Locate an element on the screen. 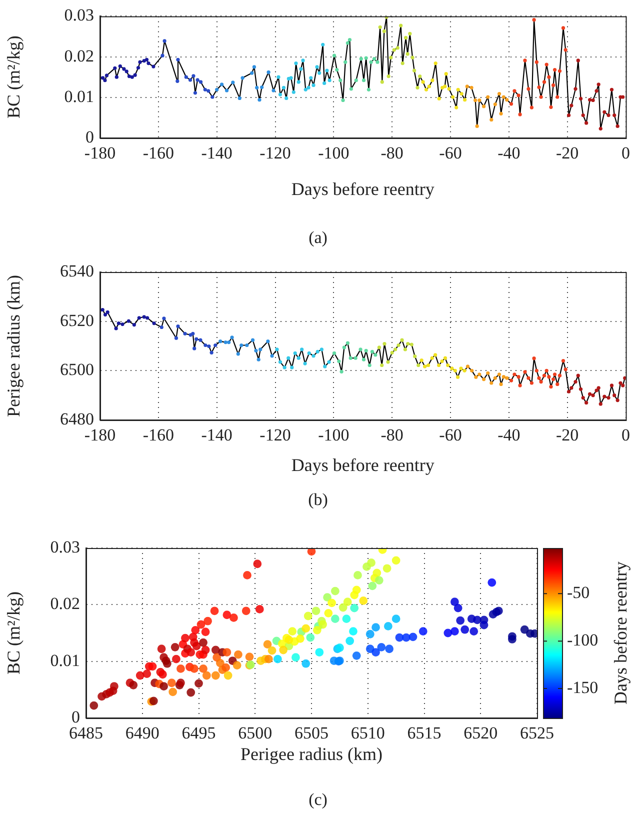 The width and height of the screenshot is (636, 820). y-tick-label: 6500 is located at coordinates (77, 370).